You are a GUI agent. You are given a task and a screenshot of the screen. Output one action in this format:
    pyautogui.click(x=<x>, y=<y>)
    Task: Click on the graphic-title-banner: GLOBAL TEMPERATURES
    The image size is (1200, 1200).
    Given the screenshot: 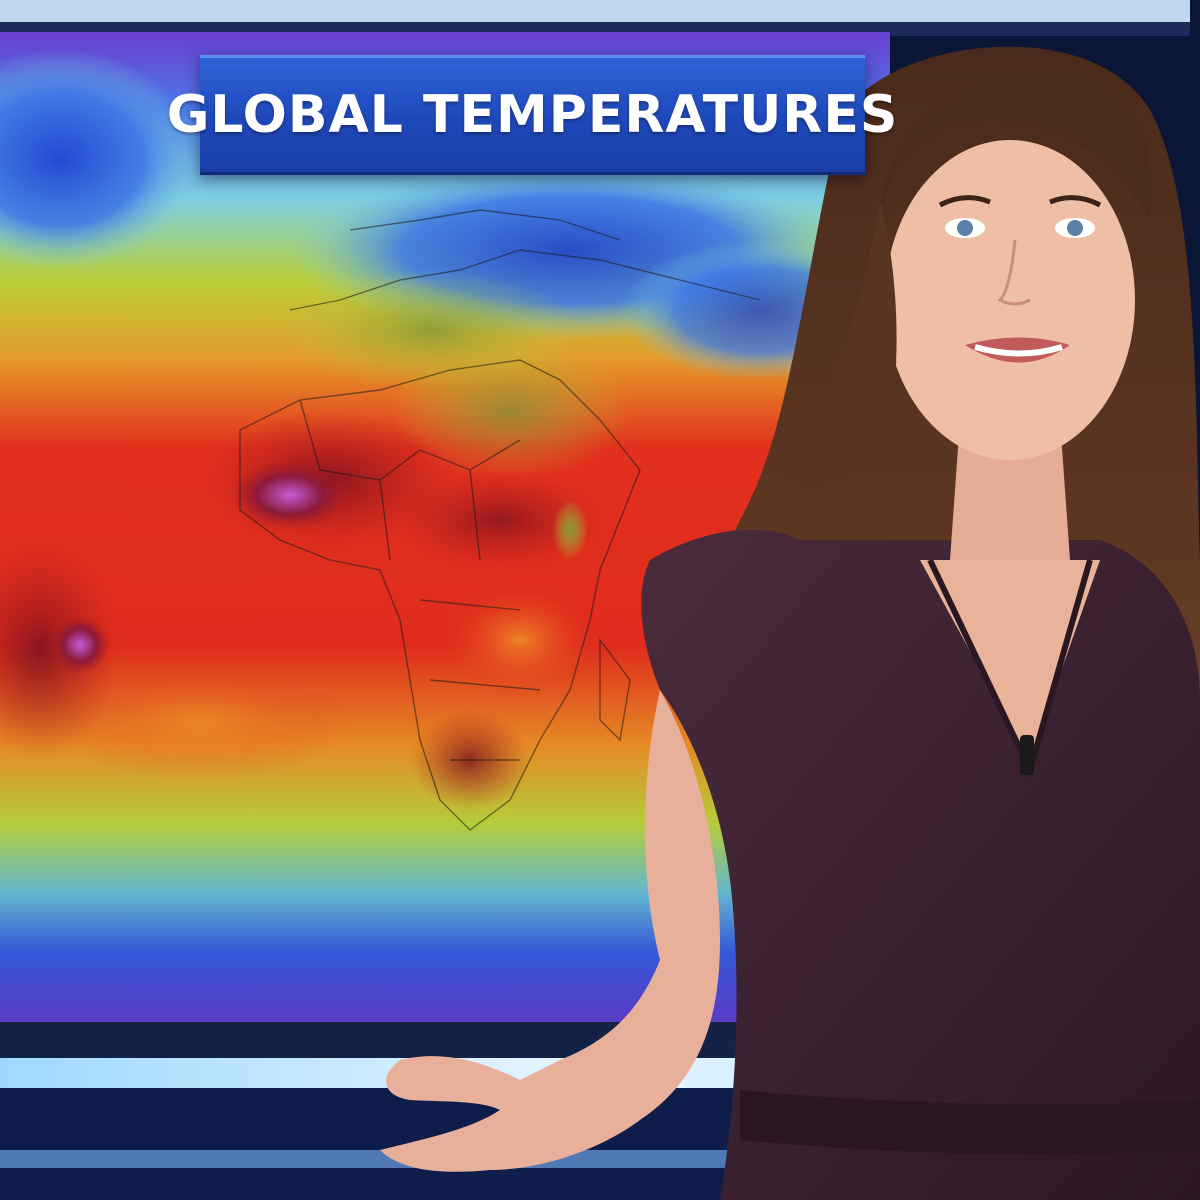 What is the action you would take?
    pyautogui.click(x=532, y=115)
    